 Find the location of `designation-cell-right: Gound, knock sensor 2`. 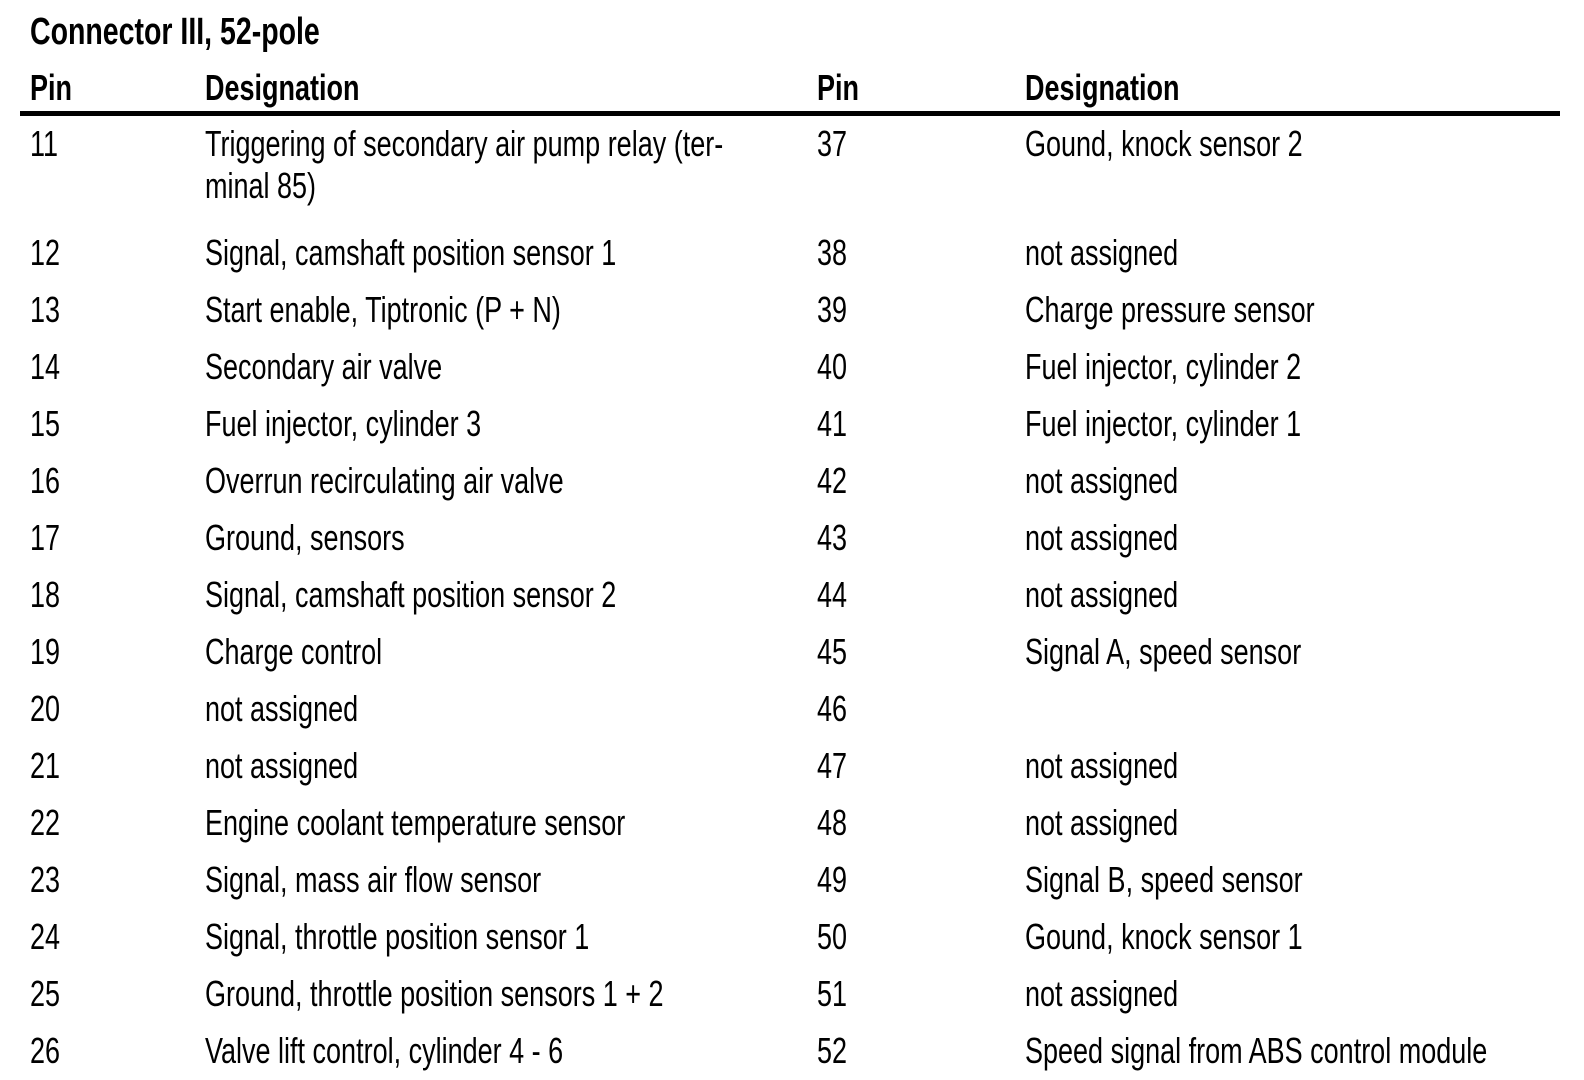

designation-cell-right: Gound, knock sensor 2 is located at coordinates (1164, 143).